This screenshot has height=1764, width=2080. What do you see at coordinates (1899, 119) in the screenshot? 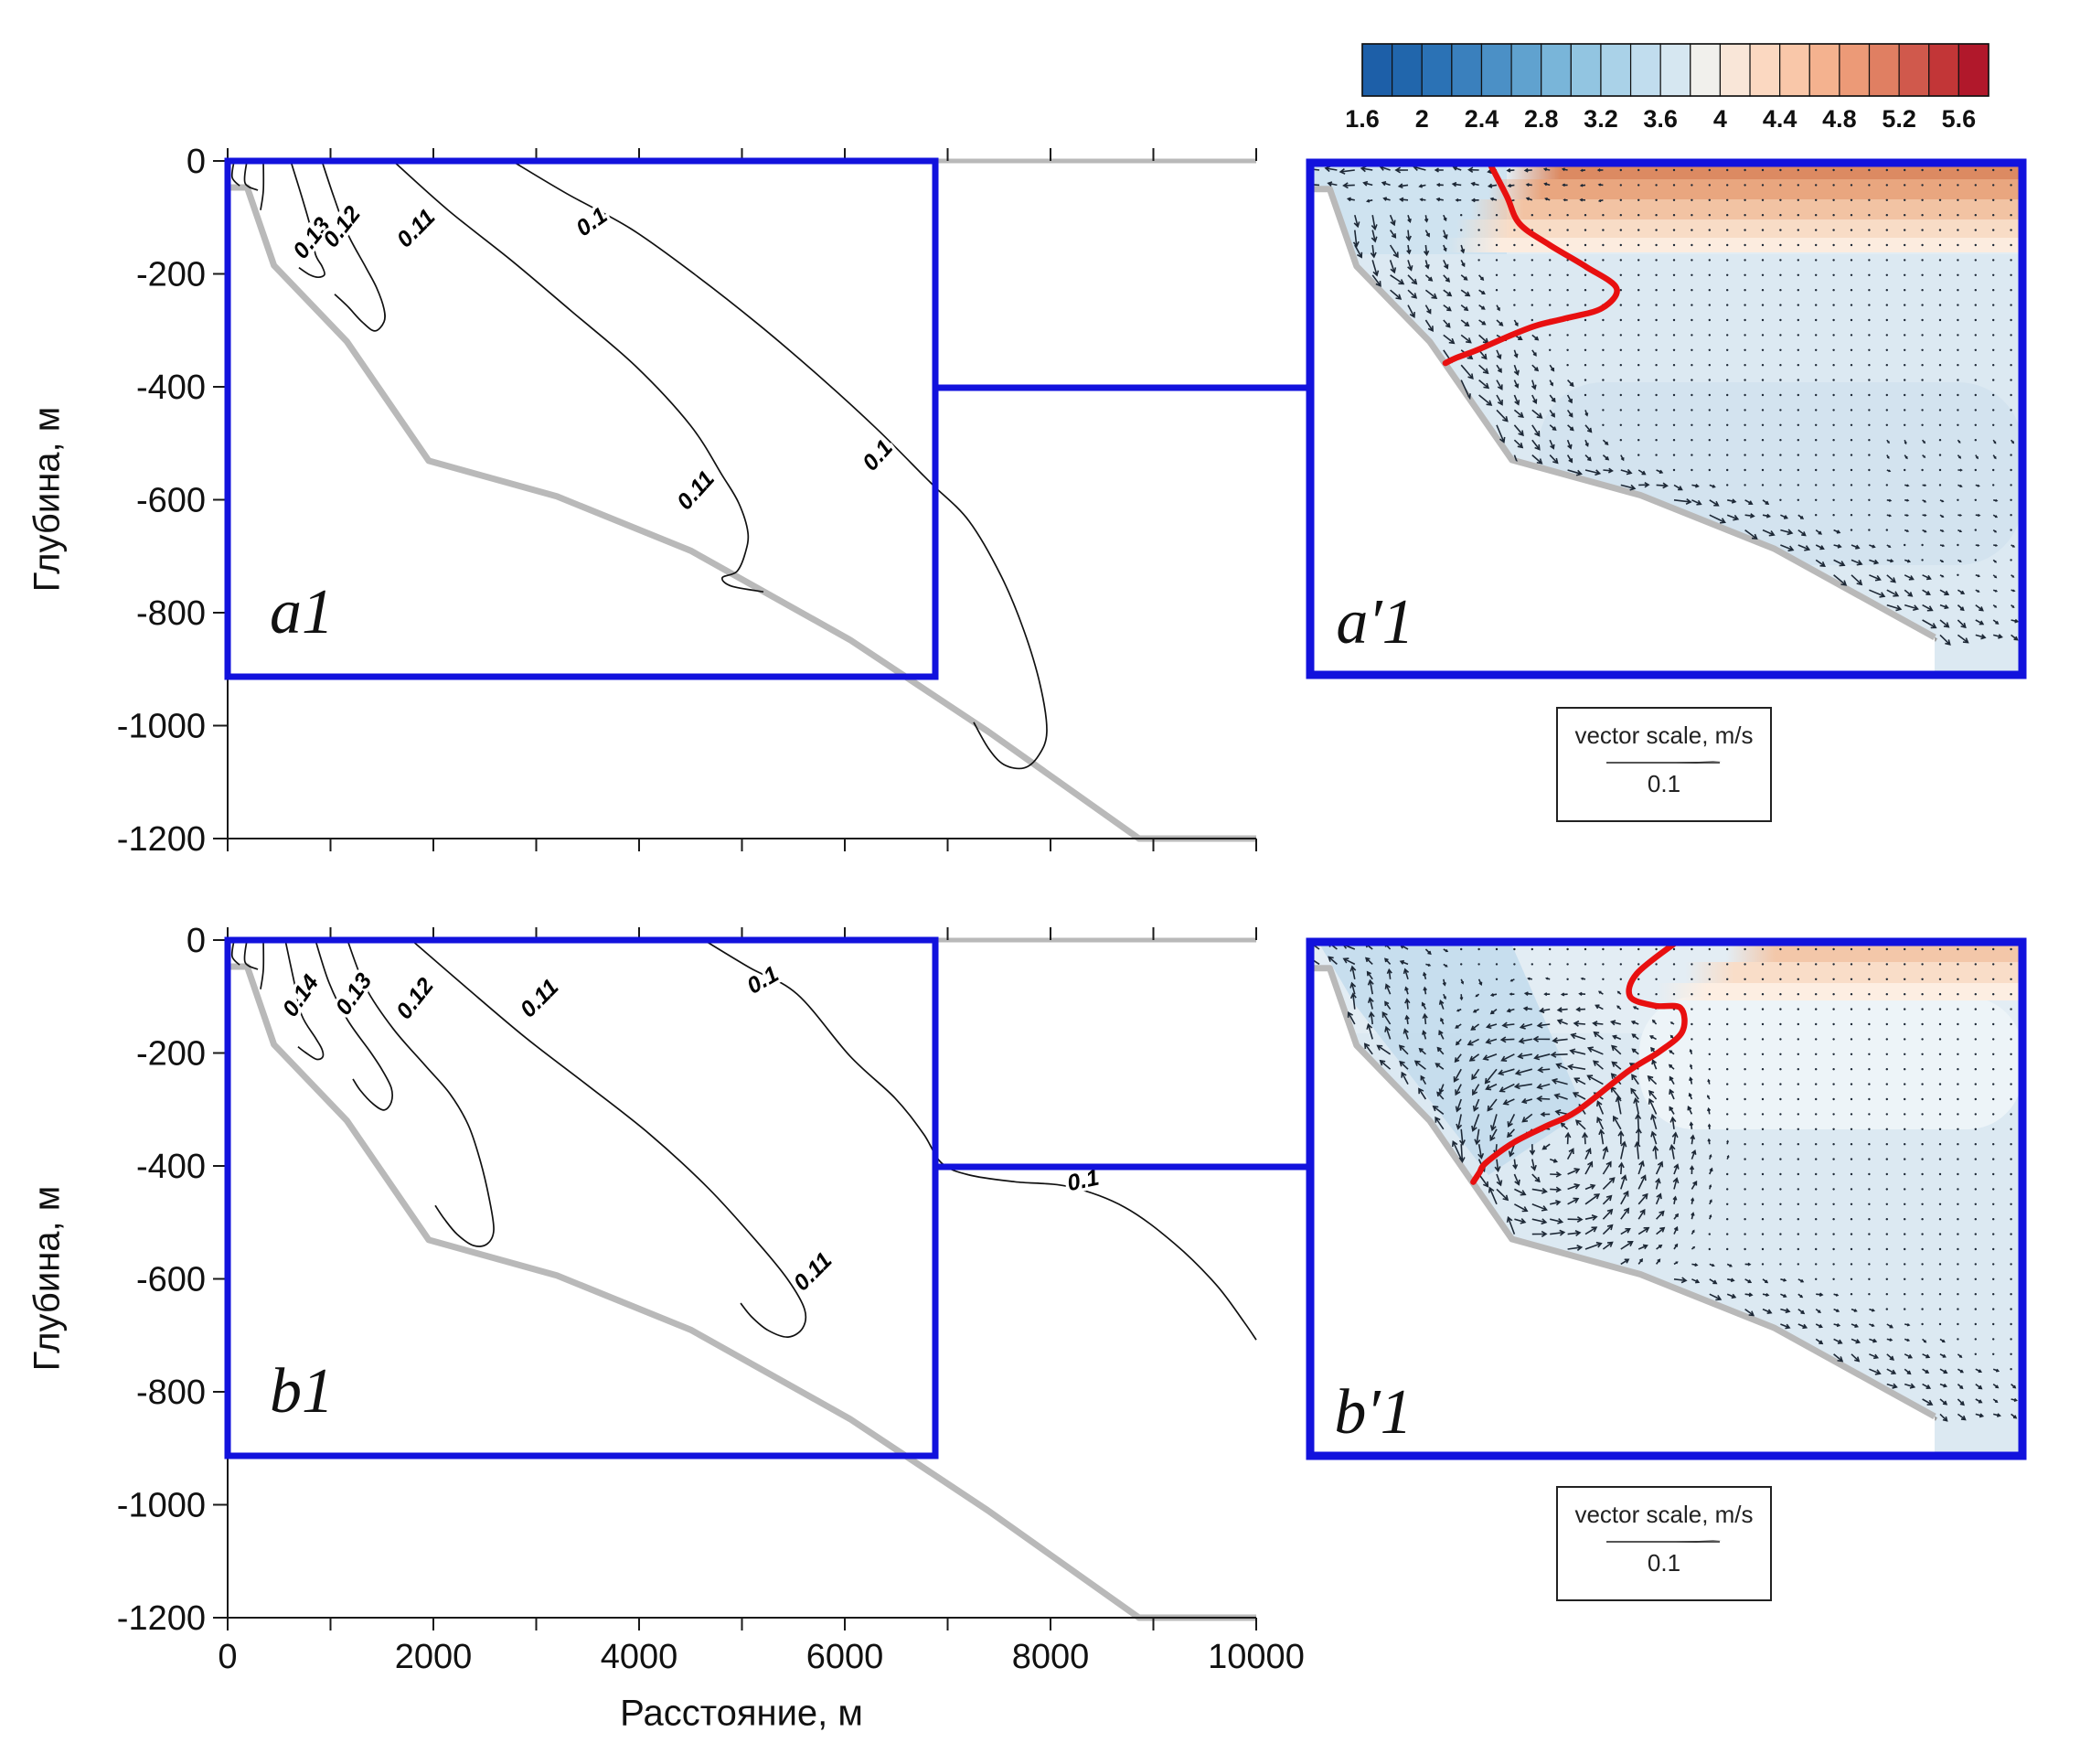
I see `colorbar-tick-label: 5.2` at bounding box center [1899, 119].